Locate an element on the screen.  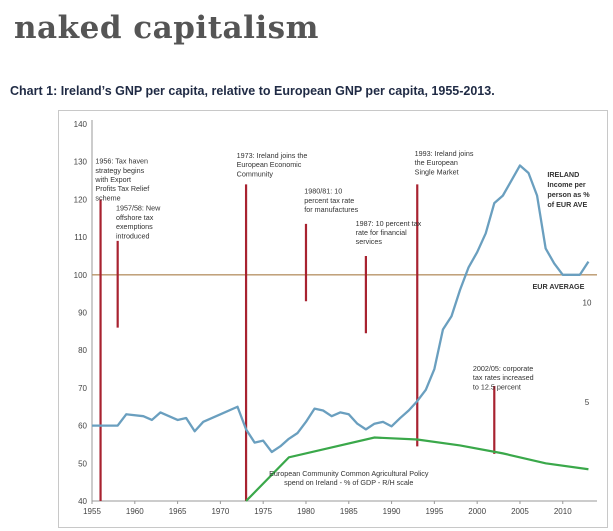
x-tick-label: 2000 is located at coordinates (477, 511).